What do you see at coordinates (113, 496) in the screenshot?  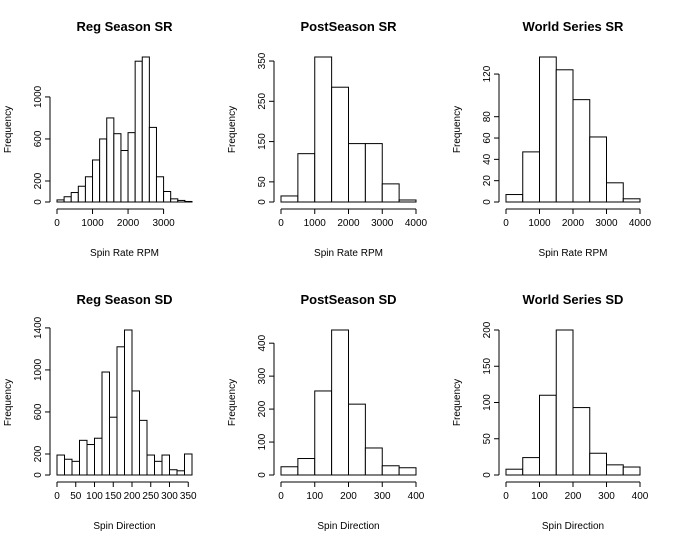 I see `x-tick-label: 150` at bounding box center [113, 496].